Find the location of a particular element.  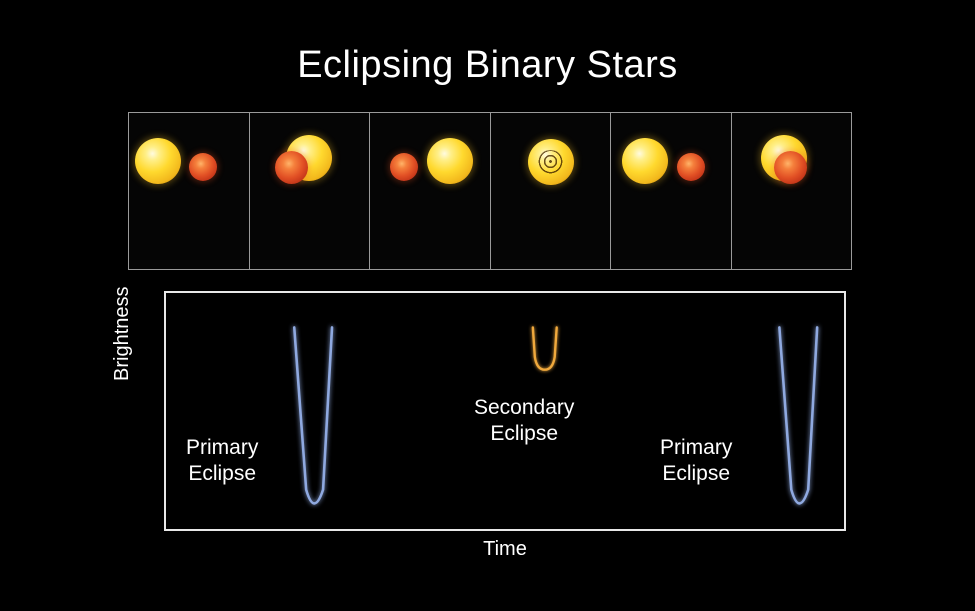

secondary-eclipse-label-line2: Eclipse is located at coordinates (524, 434).